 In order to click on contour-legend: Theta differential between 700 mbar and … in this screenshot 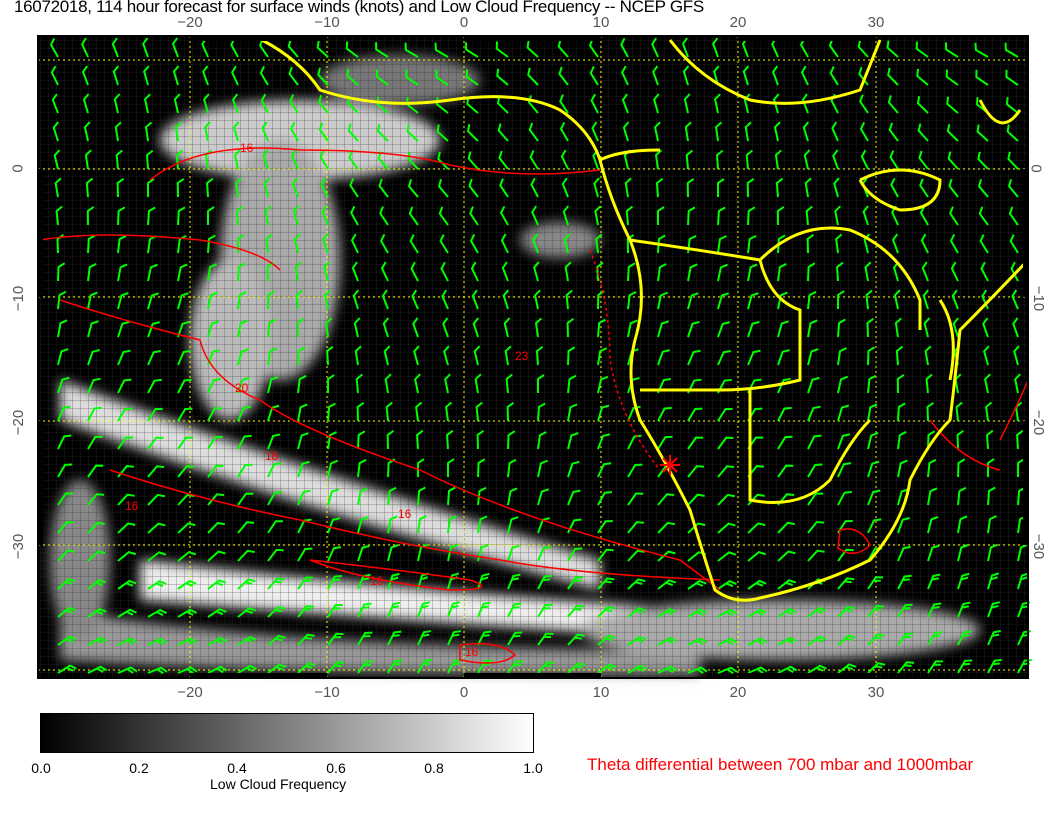, I will do `click(780, 764)`.